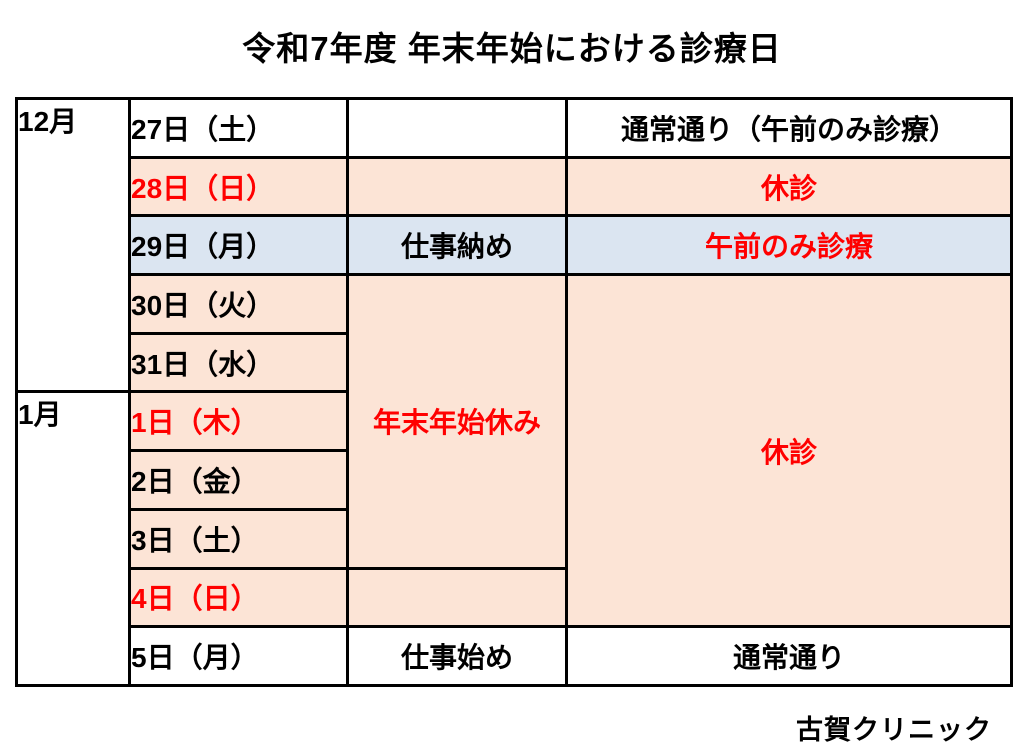  What do you see at coordinates (238, 304) in the screenshot?
I see `date-cell-dec30: 30日（火）` at bounding box center [238, 304].